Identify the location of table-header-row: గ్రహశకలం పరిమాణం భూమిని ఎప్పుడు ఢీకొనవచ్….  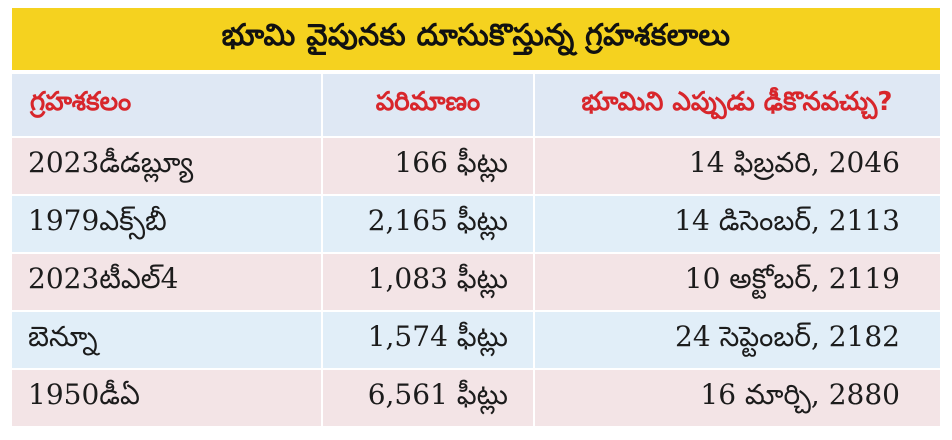
(476, 105).